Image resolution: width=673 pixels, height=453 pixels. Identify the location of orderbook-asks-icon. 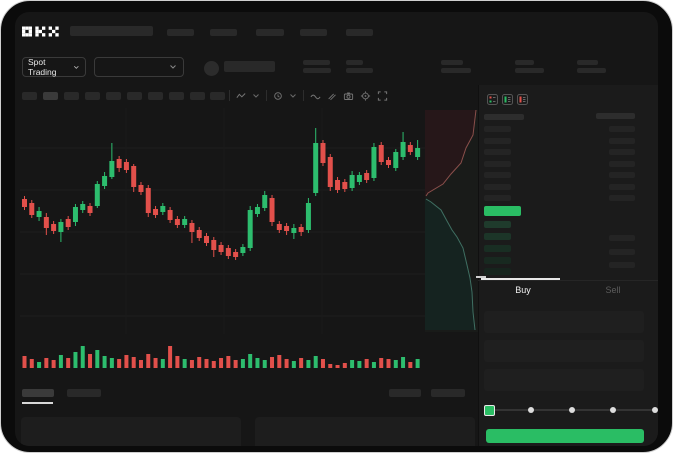
(522, 99).